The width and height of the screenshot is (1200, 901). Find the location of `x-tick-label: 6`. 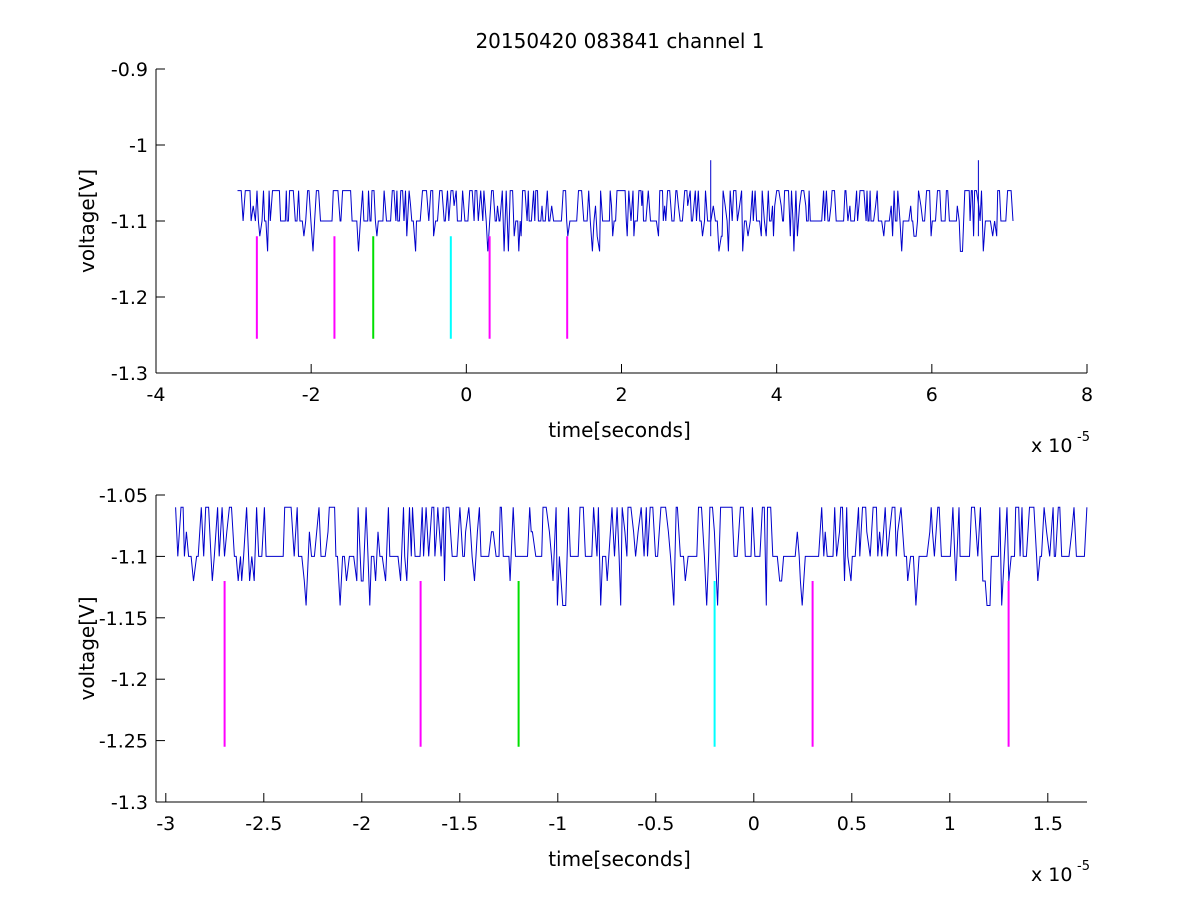

x-tick-label: 6 is located at coordinates (932, 395).